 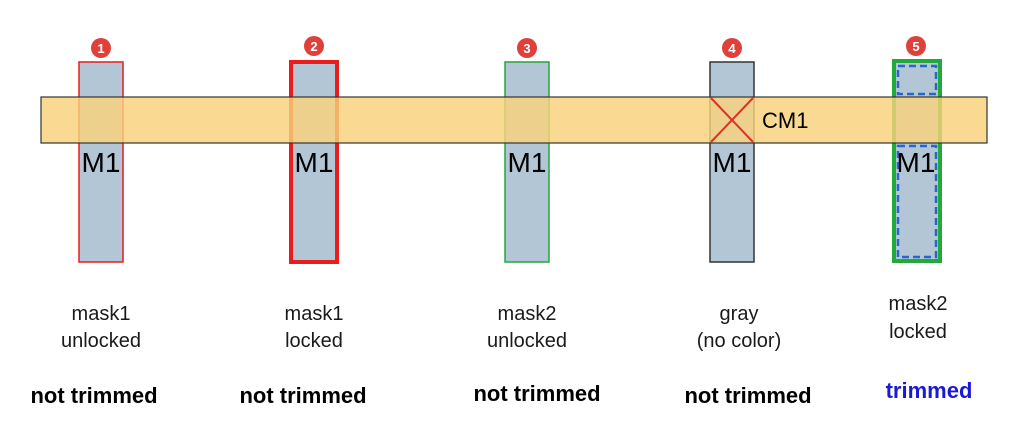 What do you see at coordinates (101, 314) in the screenshot?
I see `shape-1-desc-line1: mask1` at bounding box center [101, 314].